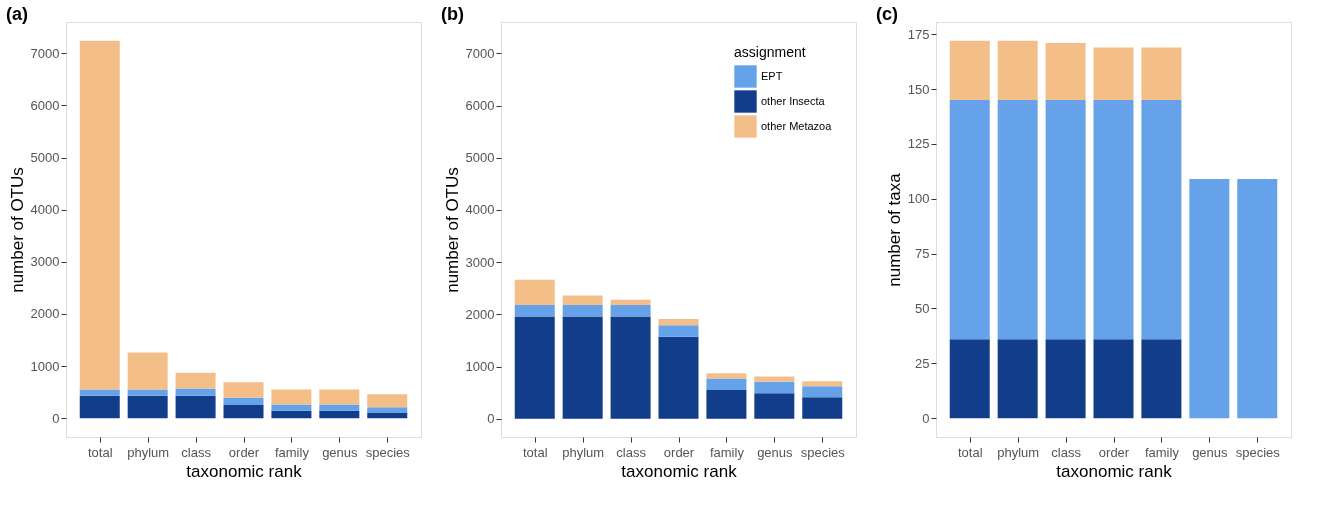 The height and width of the screenshot is (529, 1332). Describe the element at coordinates (918, 34) in the screenshot. I see `y-tick-label: 175` at that location.